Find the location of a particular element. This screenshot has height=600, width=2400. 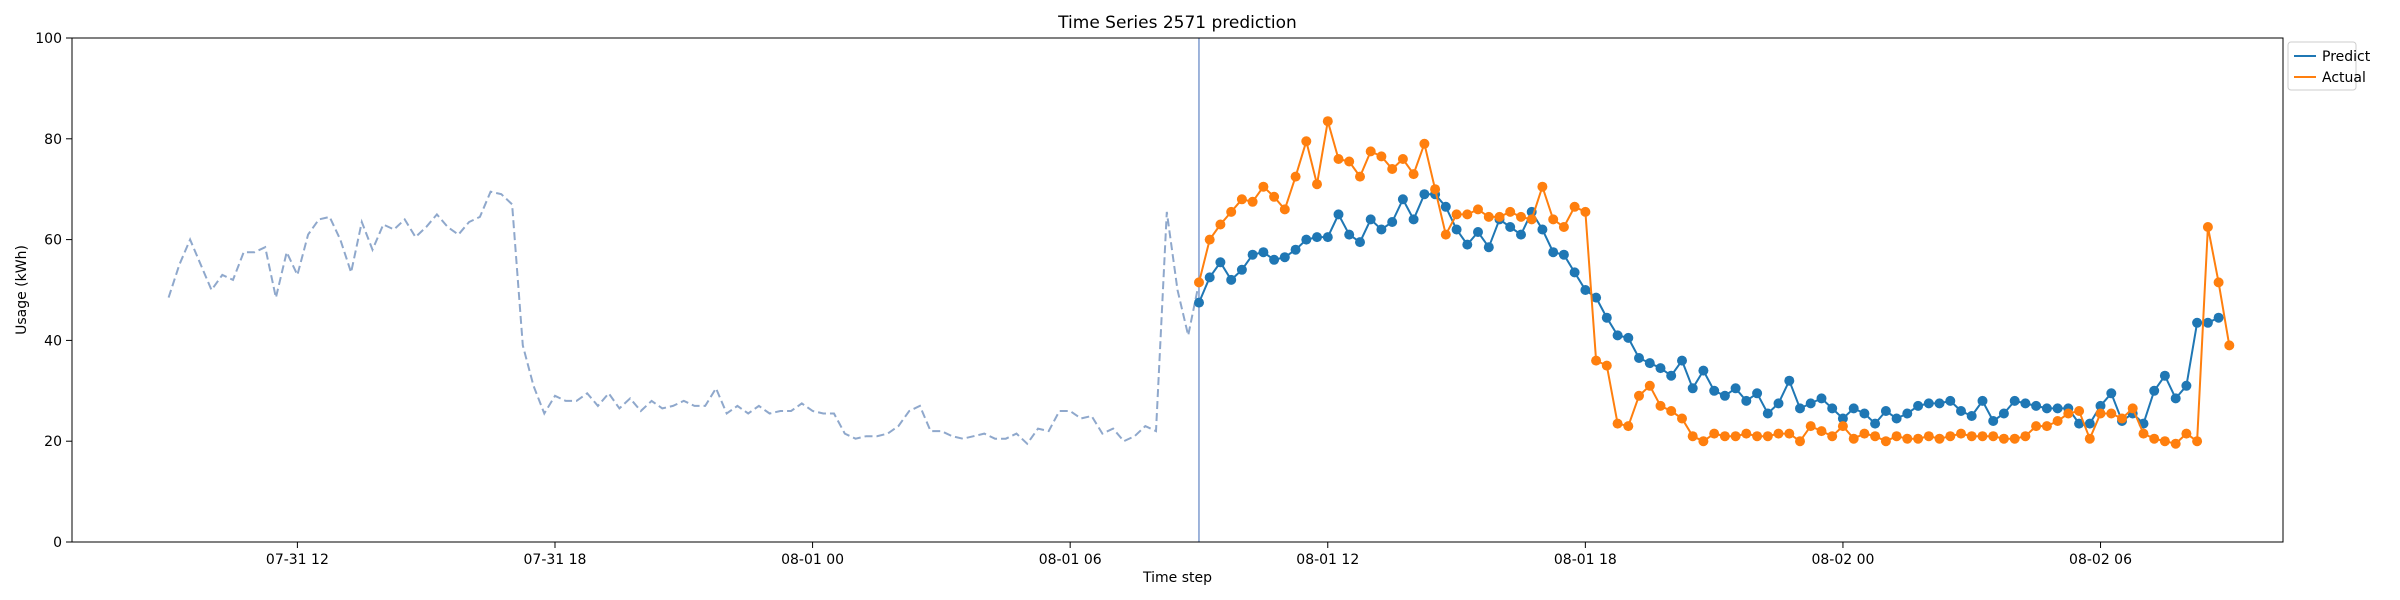

legend-actual-label: Actual is located at coordinates (2344, 78).